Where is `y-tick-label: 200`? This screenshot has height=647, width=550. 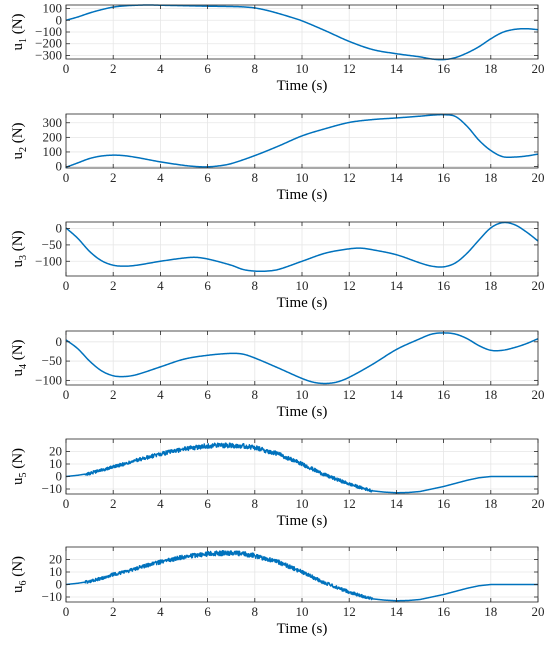
y-tick-label: 200 is located at coordinates (53, 136).